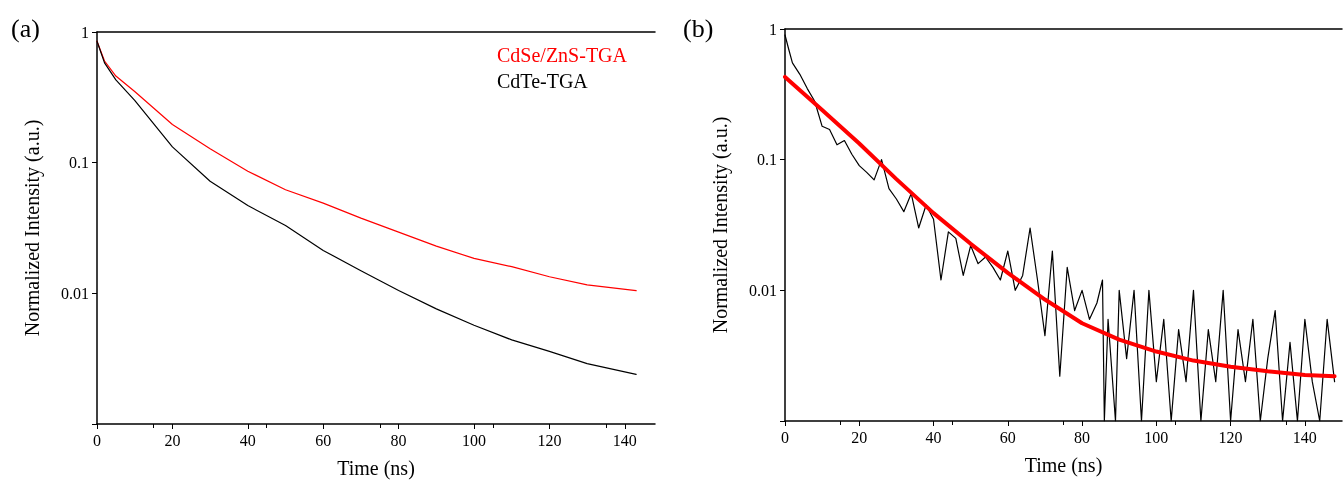 The height and width of the screenshot is (490, 1344). Describe the element at coordinates (25, 28) in the screenshot. I see `chart-title: (a)` at that location.